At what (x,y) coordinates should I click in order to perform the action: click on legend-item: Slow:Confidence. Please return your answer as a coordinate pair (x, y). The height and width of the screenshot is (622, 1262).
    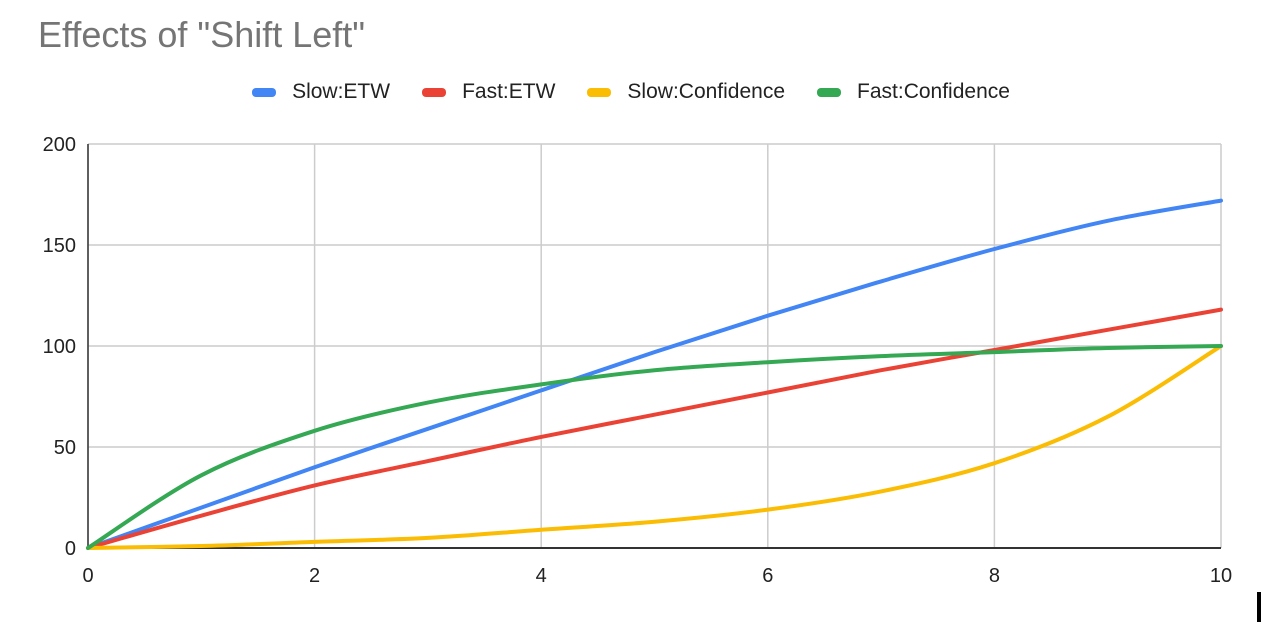
    Looking at the image, I should click on (686, 92).